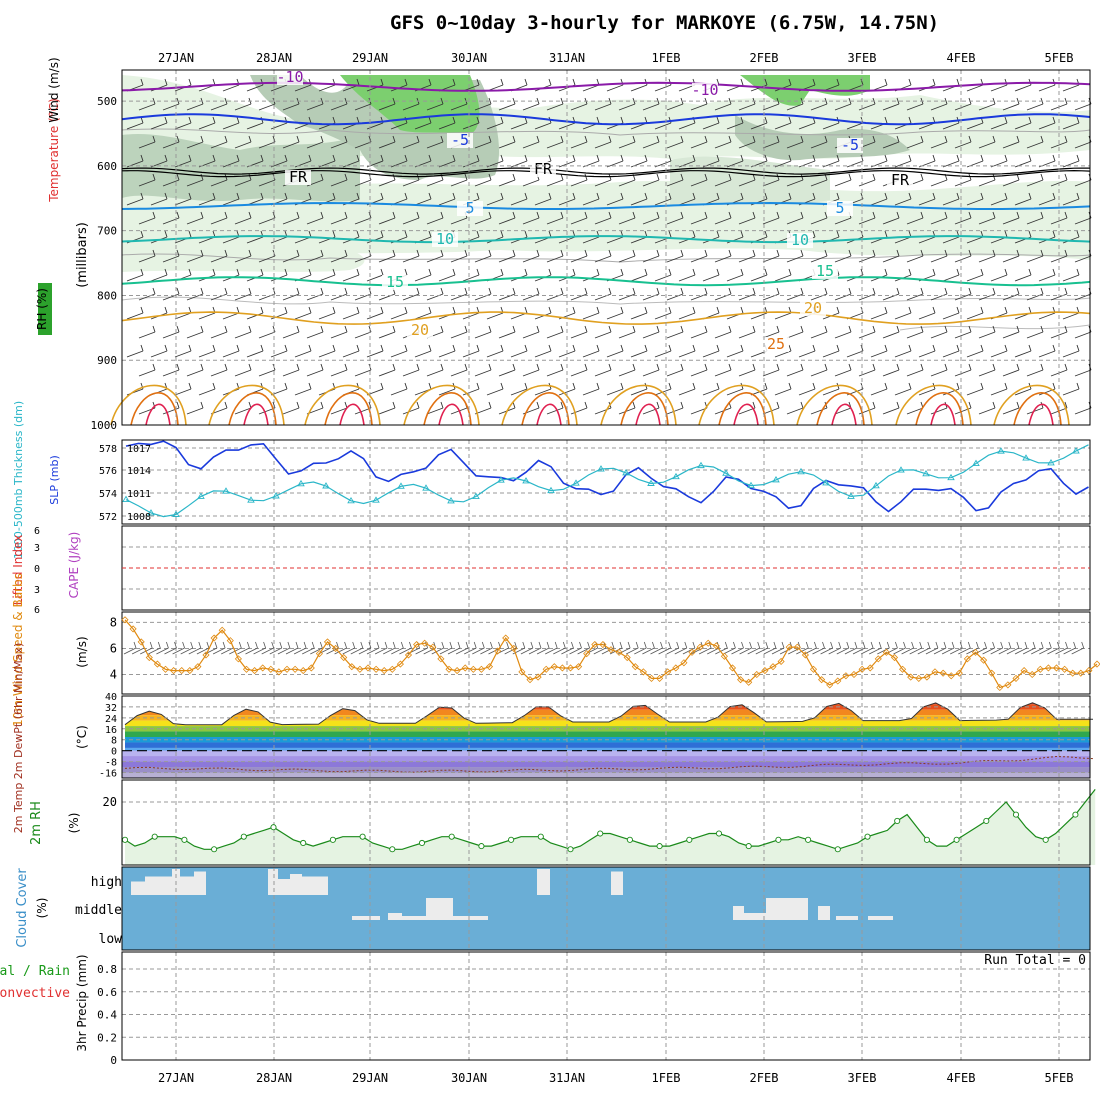  What do you see at coordinates (395, 282) in the screenshot?
I see `contour-label-bg` at bounding box center [395, 282].